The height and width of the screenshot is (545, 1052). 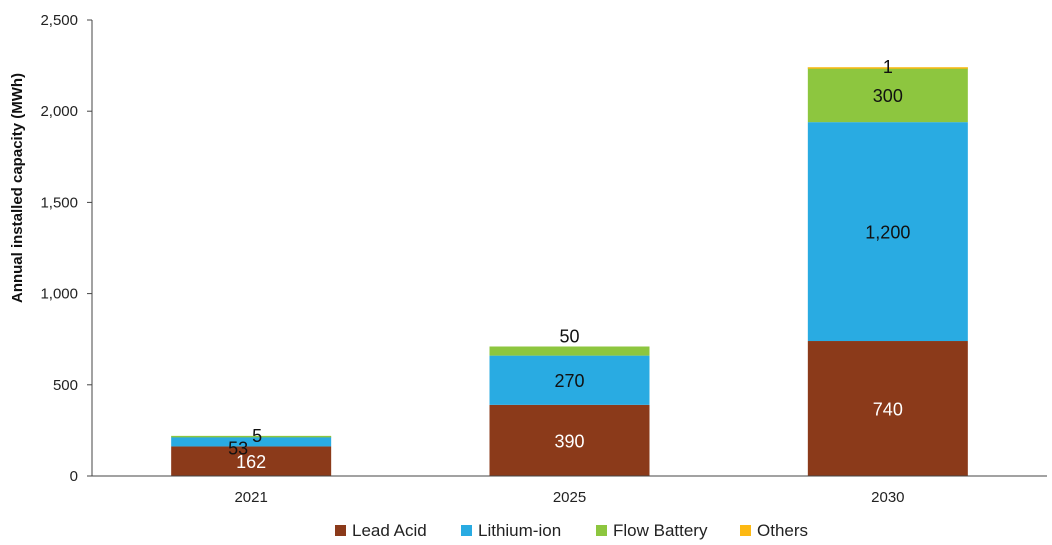 What do you see at coordinates (59, 294) in the screenshot?
I see `y-tick-label: 1,000` at bounding box center [59, 294].